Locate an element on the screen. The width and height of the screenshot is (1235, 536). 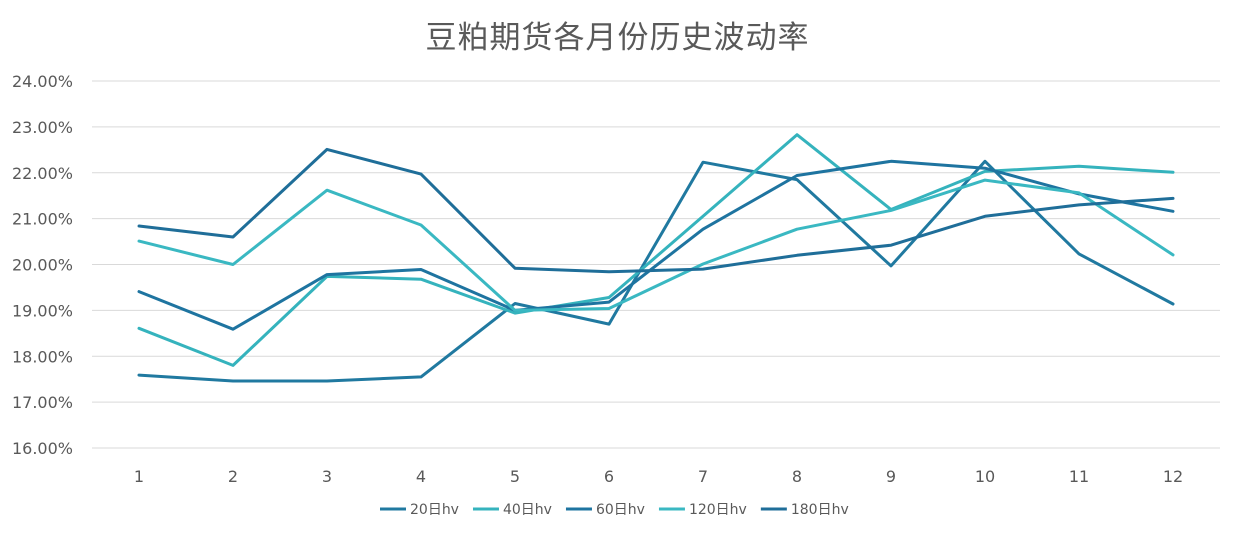
legend-item: 120日hv is located at coordinates (702, 510).